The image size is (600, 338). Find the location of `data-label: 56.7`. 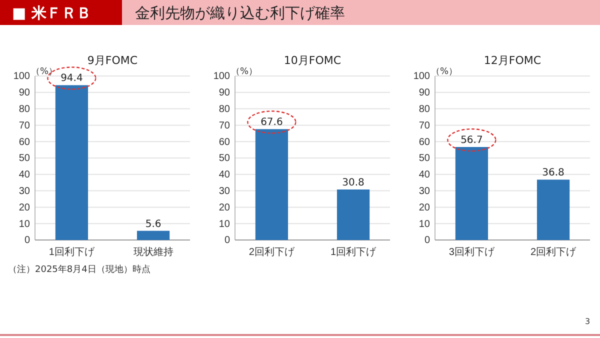

data-label: 56.7 is located at coordinates (471, 140).